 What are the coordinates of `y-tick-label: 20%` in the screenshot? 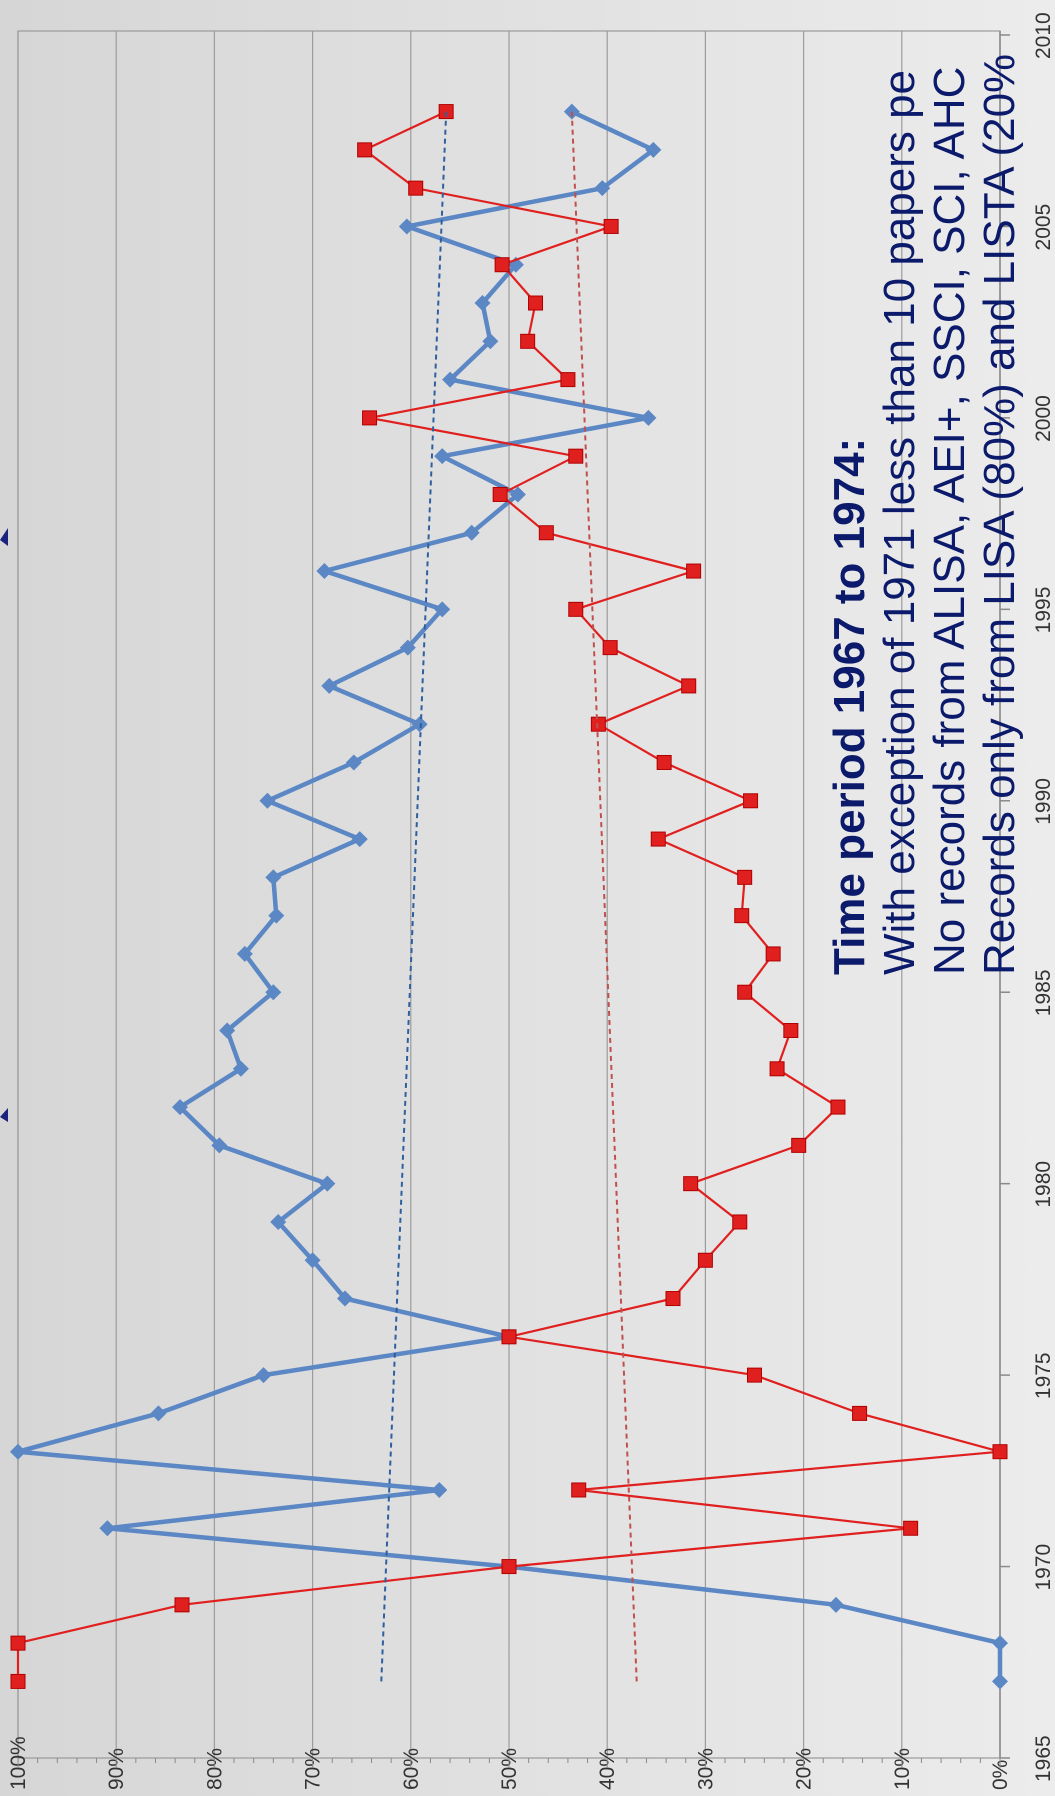 It's located at (804, 1769).